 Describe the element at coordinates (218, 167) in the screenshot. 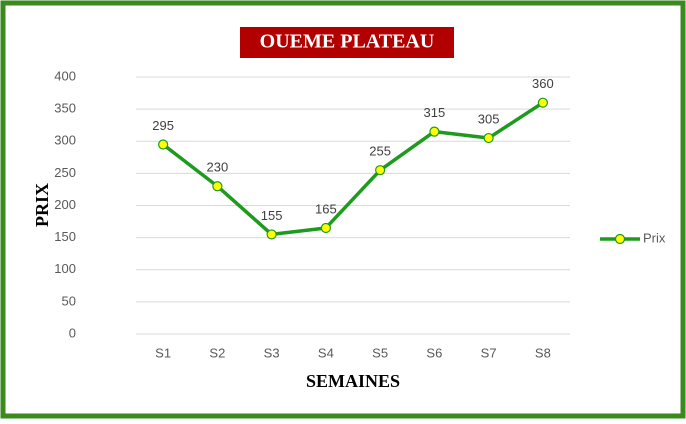

I see `data-label: 230` at that location.